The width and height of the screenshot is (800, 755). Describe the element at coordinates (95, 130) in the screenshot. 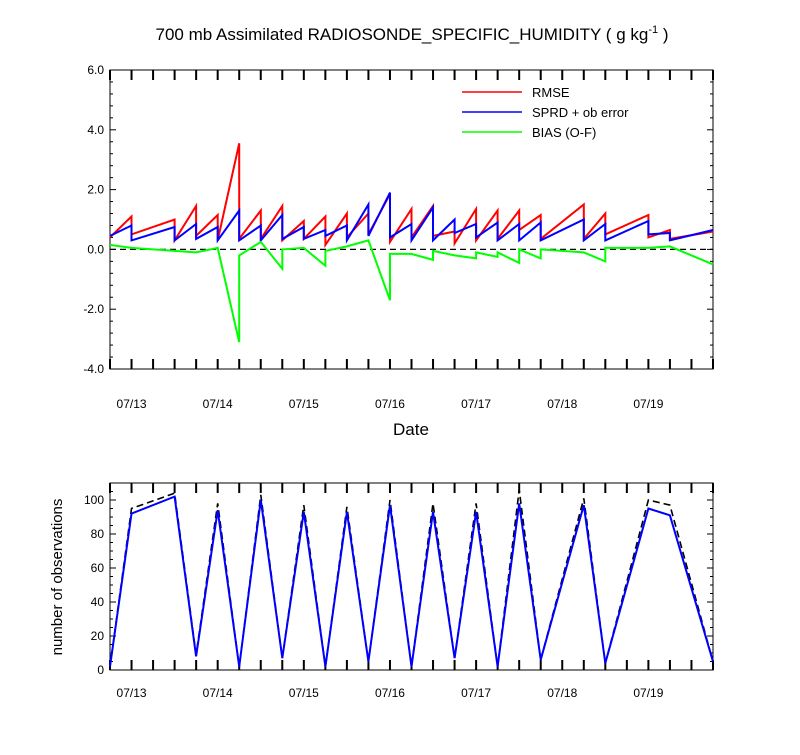

I see `y-tick-label: 4.0` at that location.